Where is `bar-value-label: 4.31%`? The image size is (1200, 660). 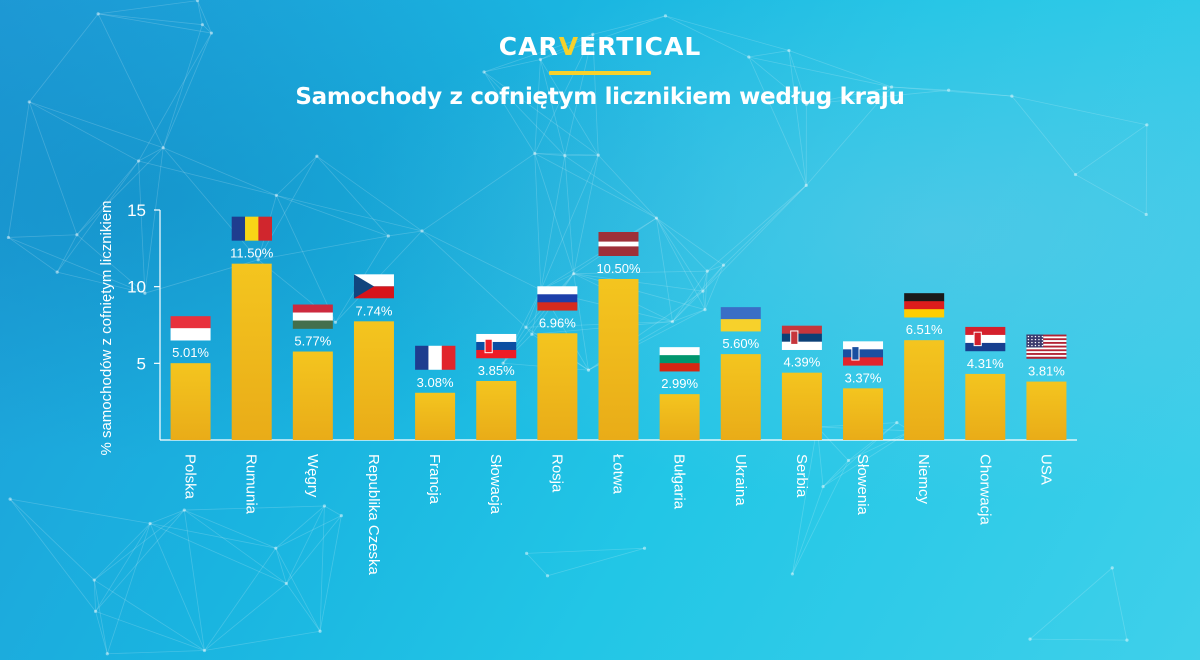
bar-value-label: 4.31% is located at coordinates (985, 363).